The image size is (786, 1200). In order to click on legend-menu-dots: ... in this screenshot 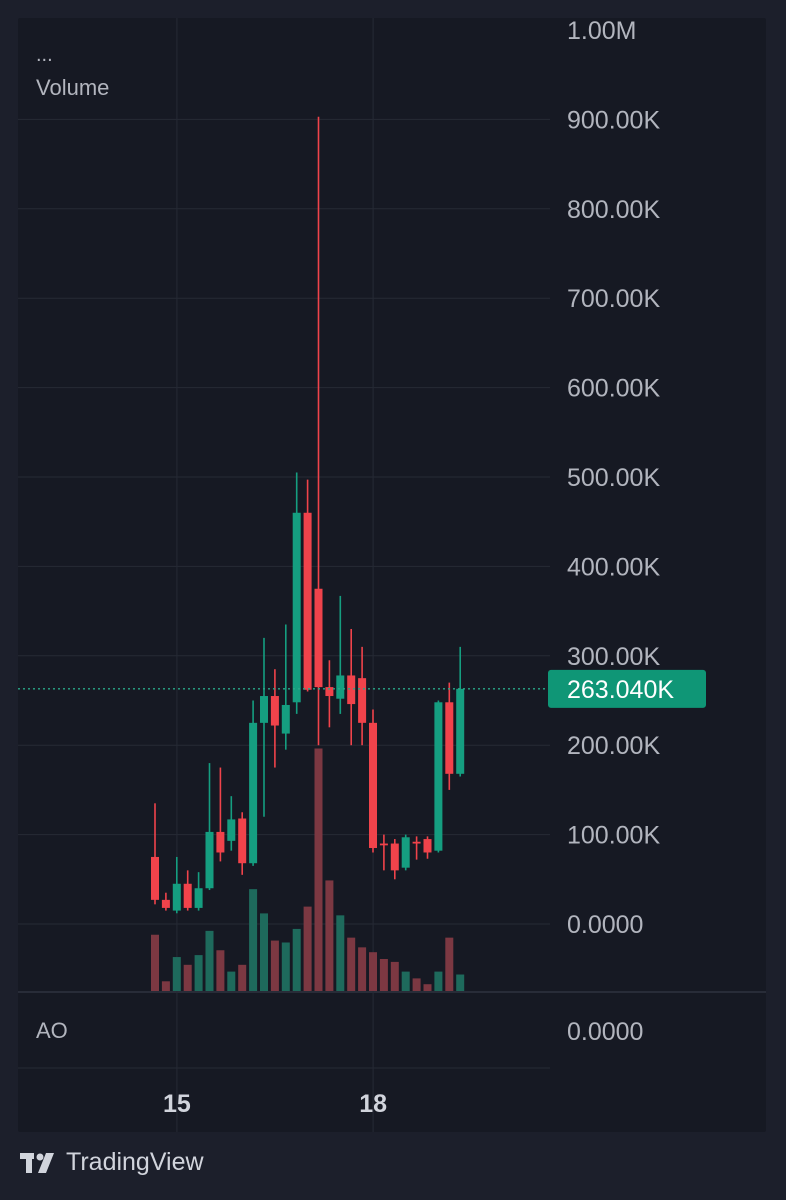, I will do `click(44, 55)`.